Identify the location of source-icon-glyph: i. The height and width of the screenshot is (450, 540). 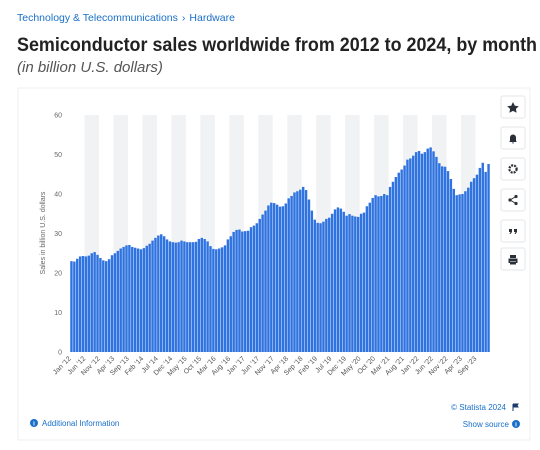
(516, 426).